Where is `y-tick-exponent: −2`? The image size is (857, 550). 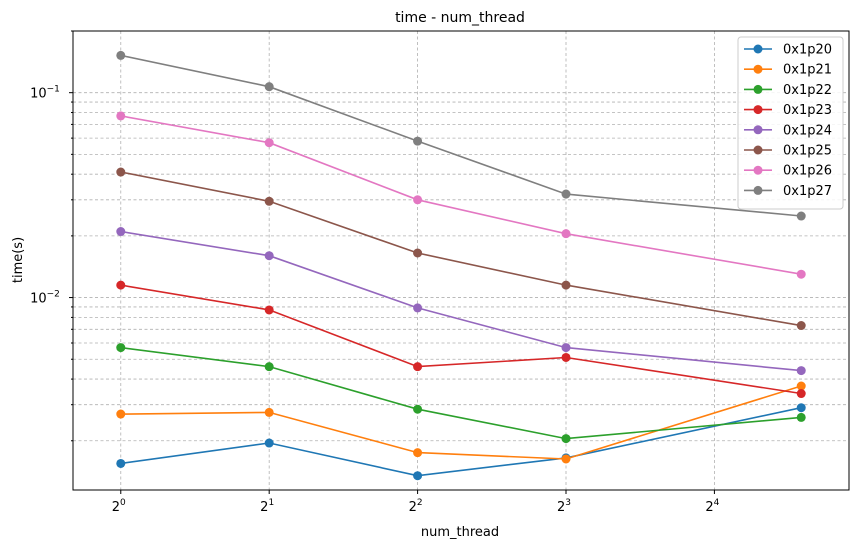 y-tick-exponent: −2 is located at coordinates (53, 295).